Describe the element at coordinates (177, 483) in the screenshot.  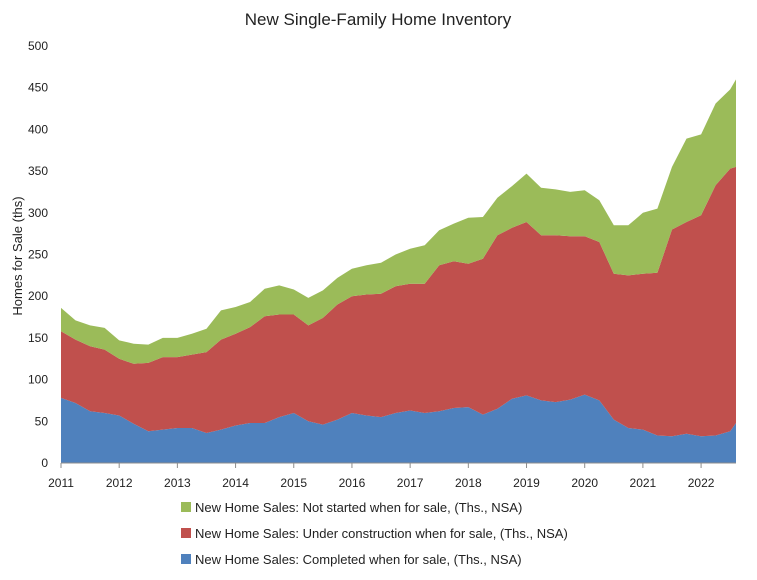
I see `x-tick-label: 2013` at that location.